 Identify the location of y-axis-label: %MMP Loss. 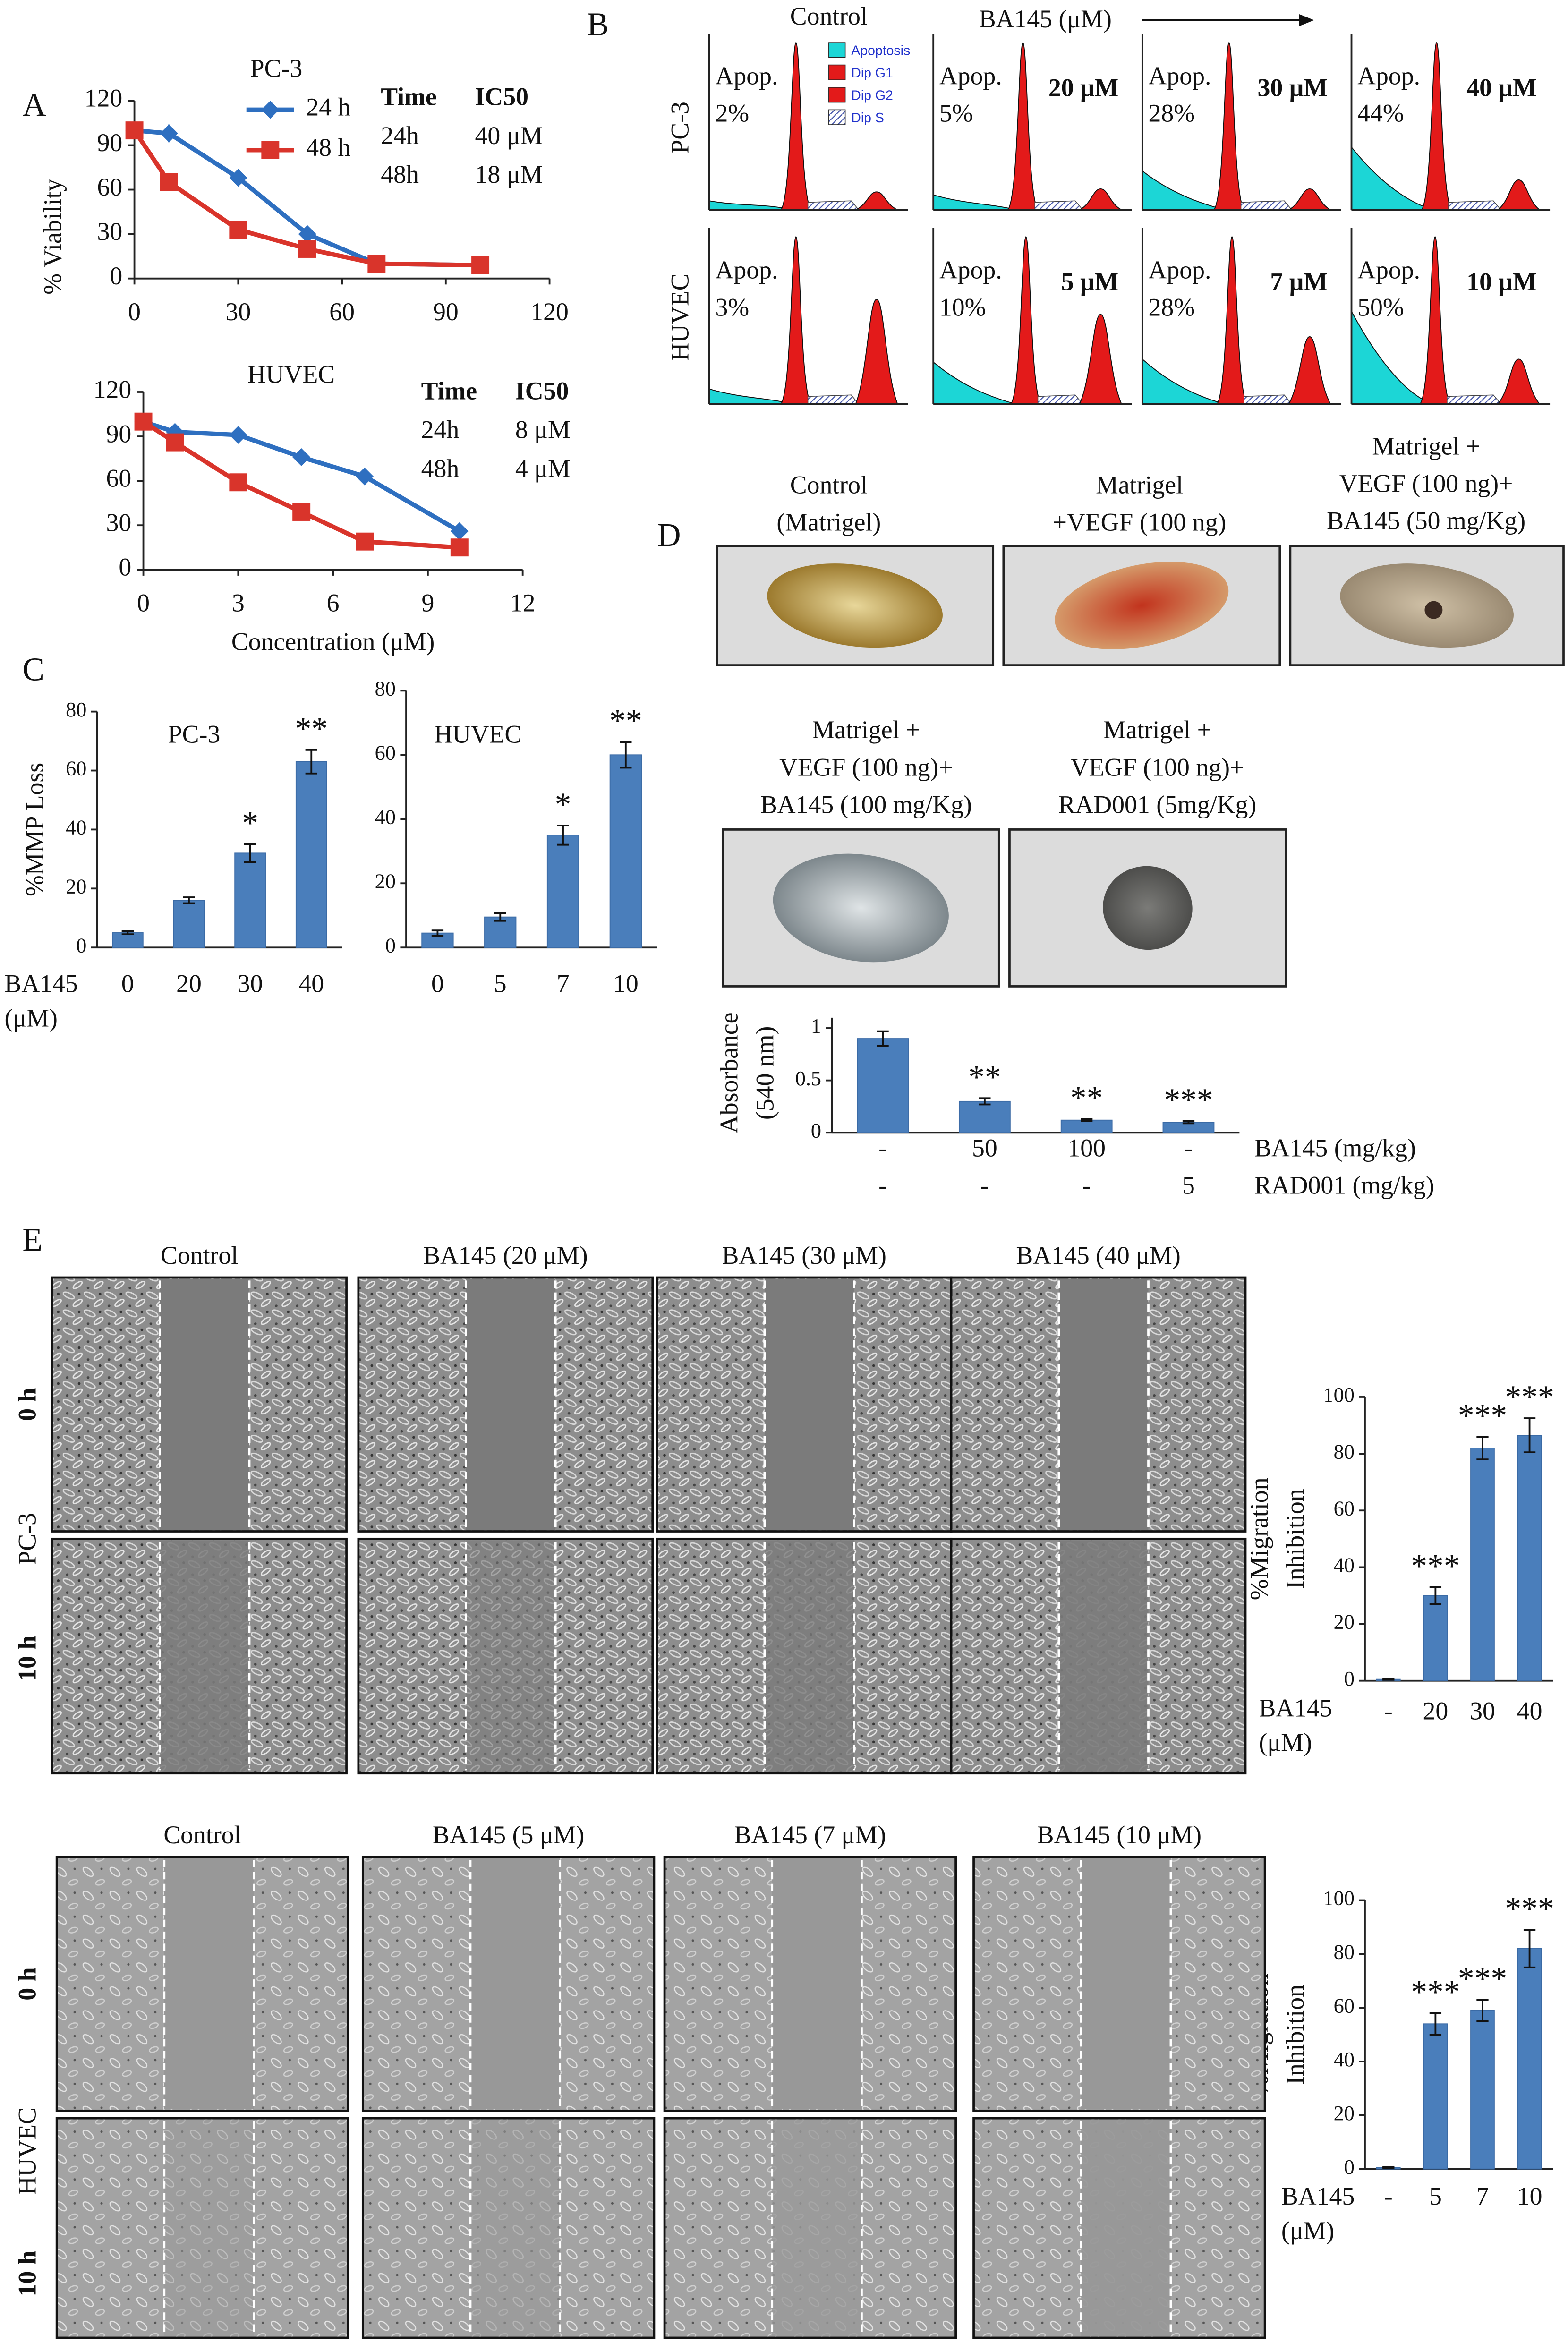
(34, 829).